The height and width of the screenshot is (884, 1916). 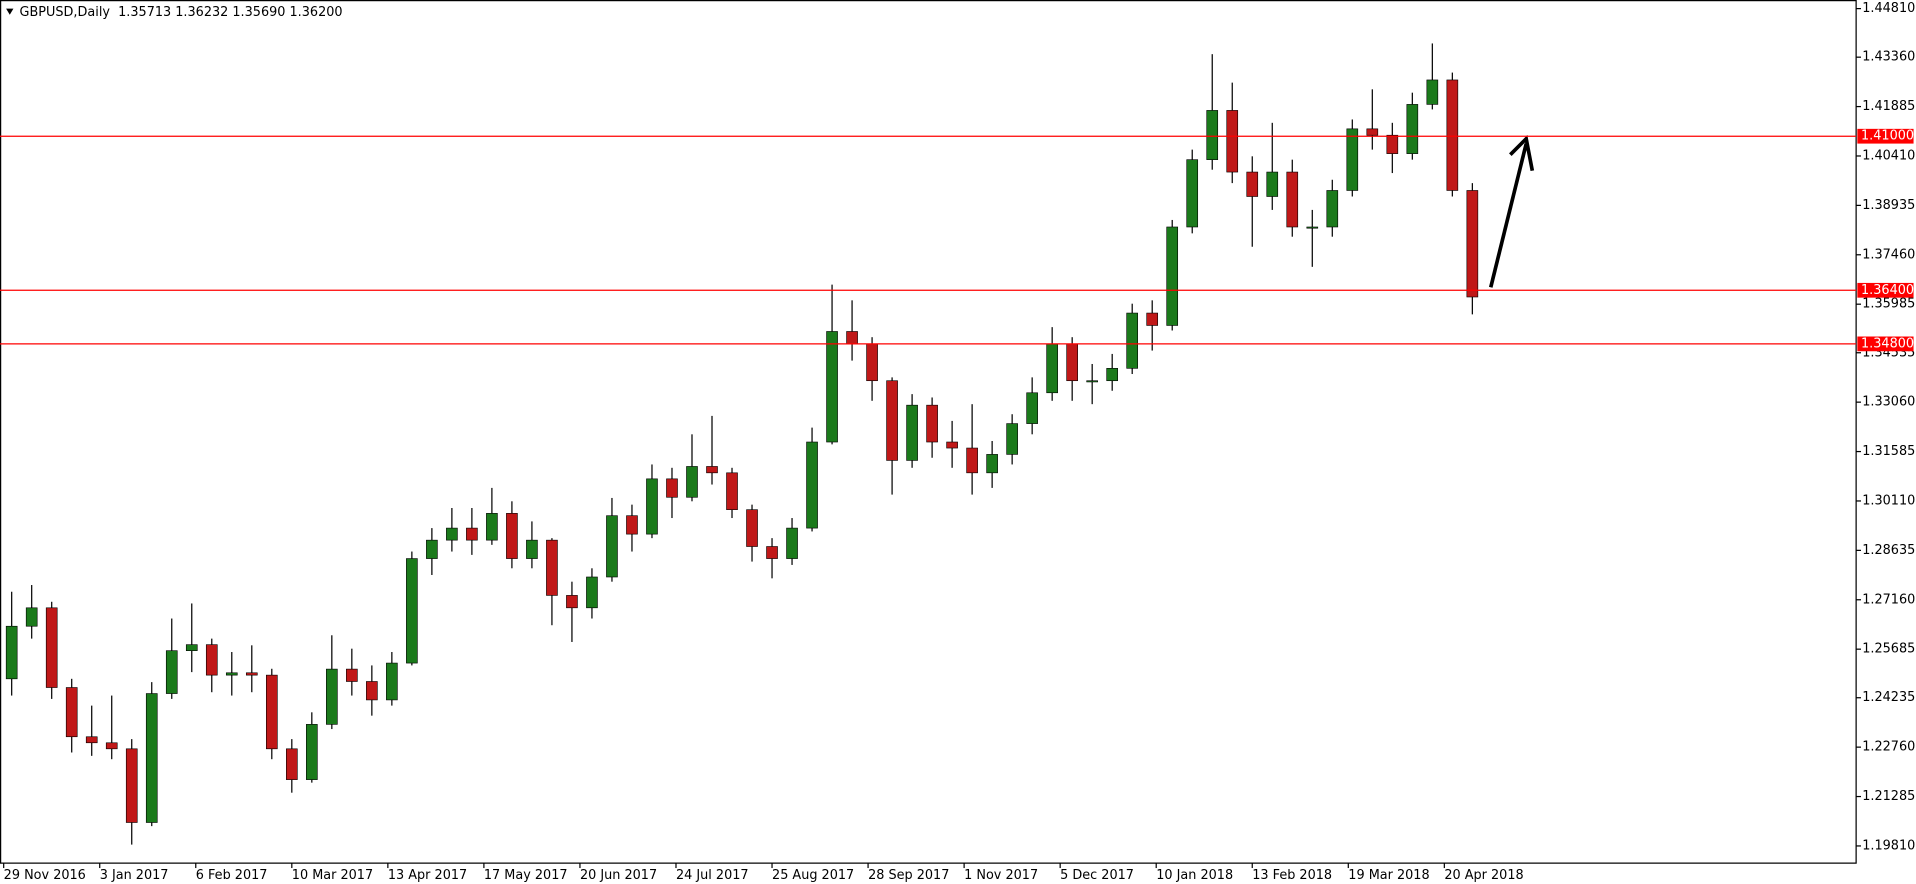 I want to click on y-tick-label: 1.28635, so click(x=1888, y=550).